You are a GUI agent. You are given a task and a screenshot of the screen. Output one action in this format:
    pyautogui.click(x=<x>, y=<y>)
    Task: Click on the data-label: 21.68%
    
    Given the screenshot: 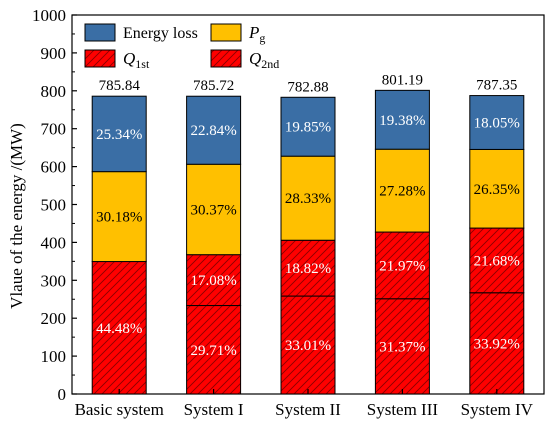 What is the action you would take?
    pyautogui.click(x=497, y=261)
    